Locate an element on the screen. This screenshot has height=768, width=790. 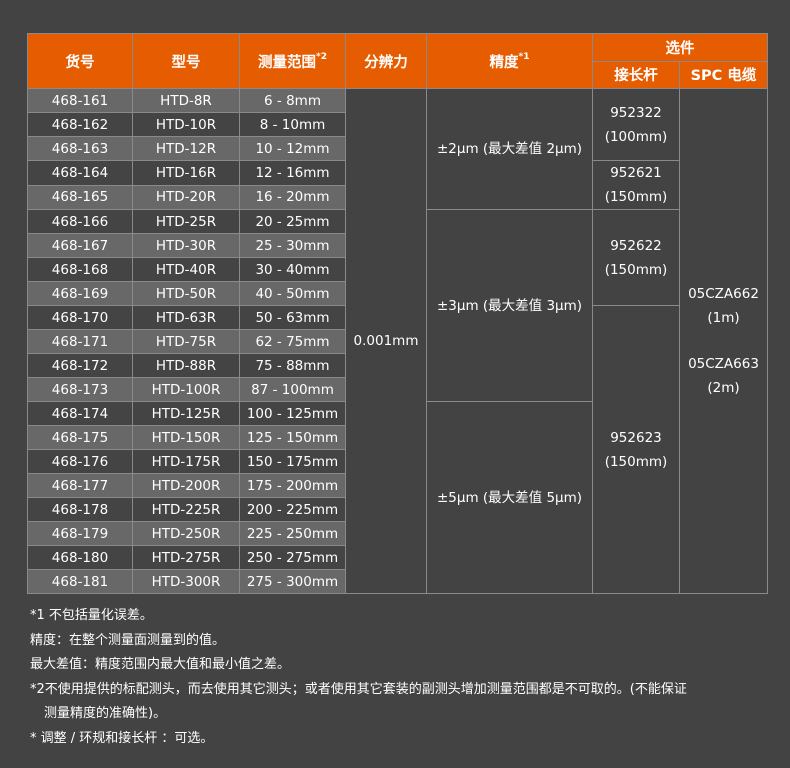
model-cell: HTD-250R is located at coordinates (186, 533).